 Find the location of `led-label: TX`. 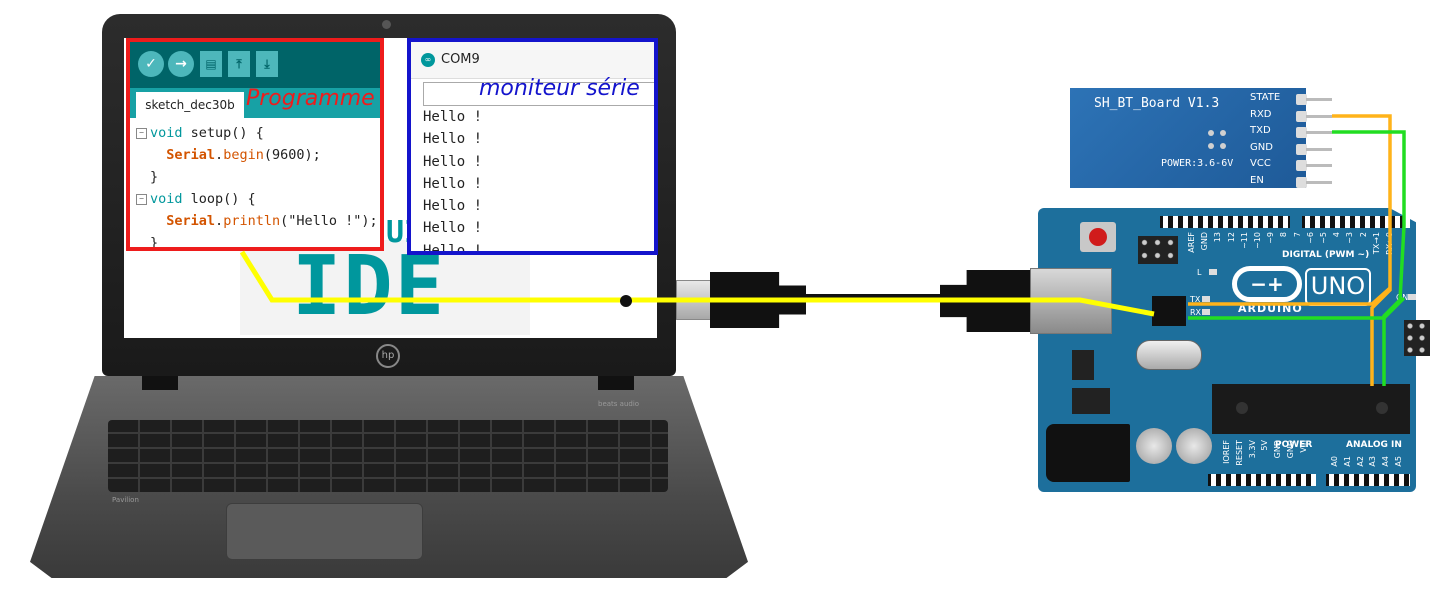

led-label: TX is located at coordinates (1195, 299).